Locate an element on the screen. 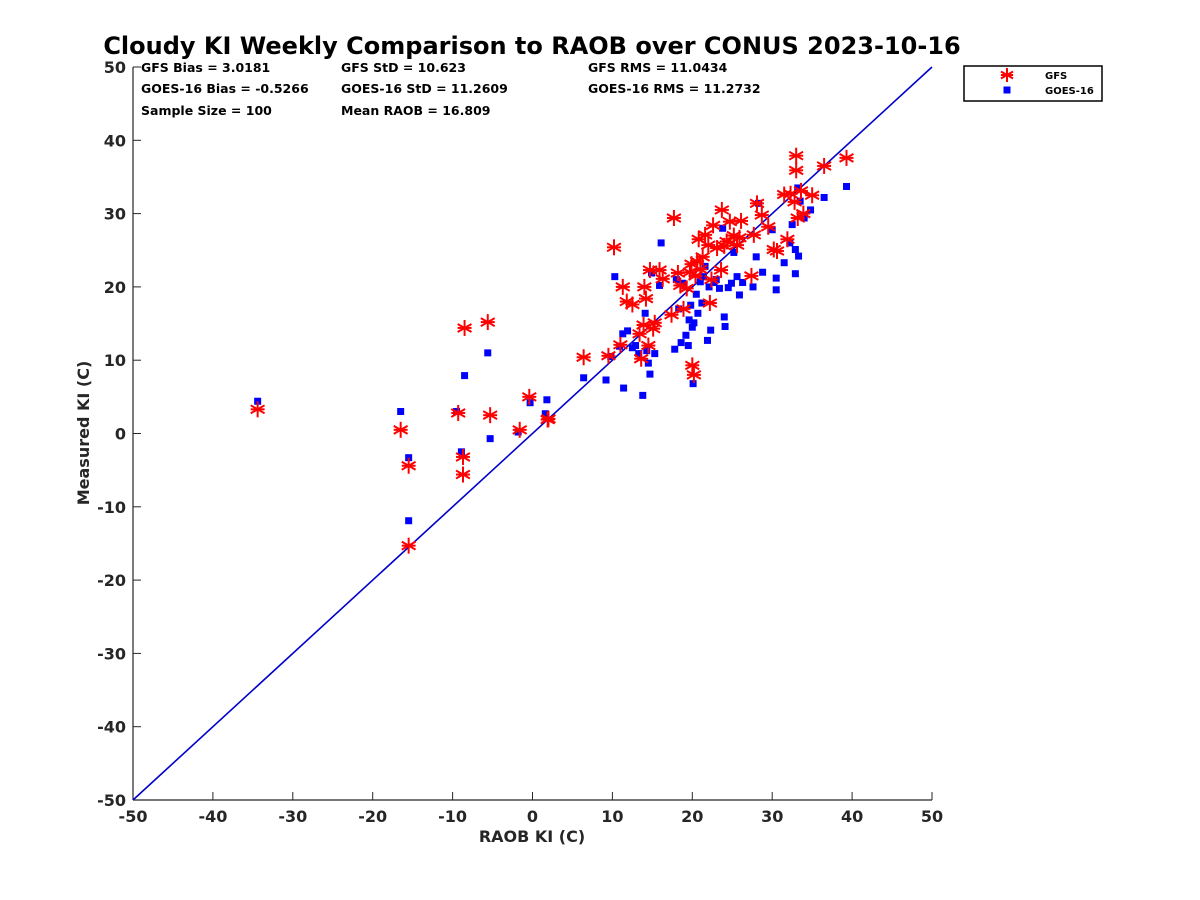 Image resolution: width=1200 pixels, height=900 pixels. y-tick-label: 50 is located at coordinates (115, 67).